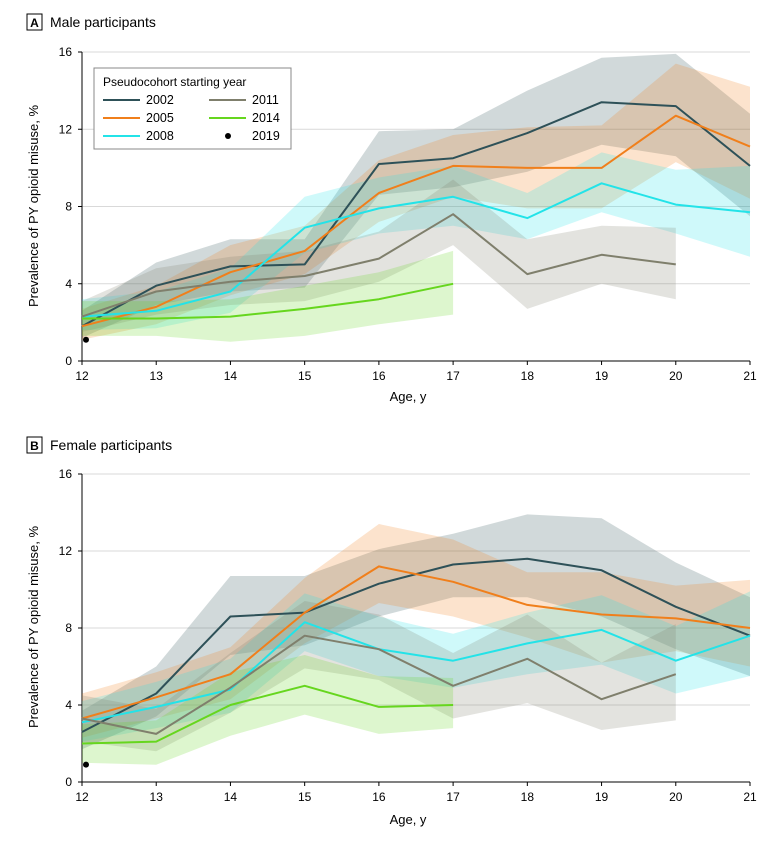 This screenshot has width=780, height=843. I want to click on legend-label-2008: 2008, so click(160, 136).